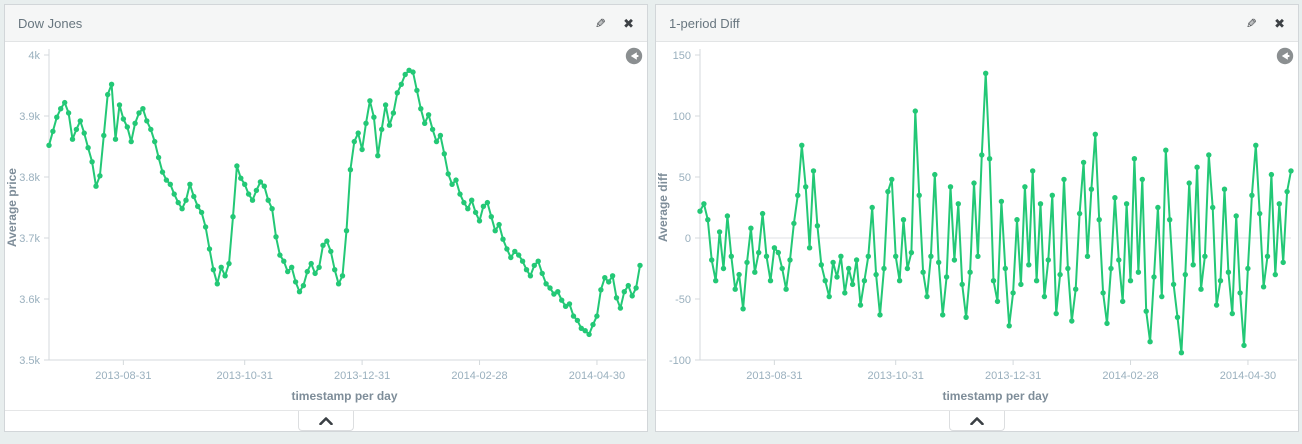 The width and height of the screenshot is (1302, 444). What do you see at coordinates (683, 300) in the screenshot?
I see `svg-text: -50` at bounding box center [683, 300].